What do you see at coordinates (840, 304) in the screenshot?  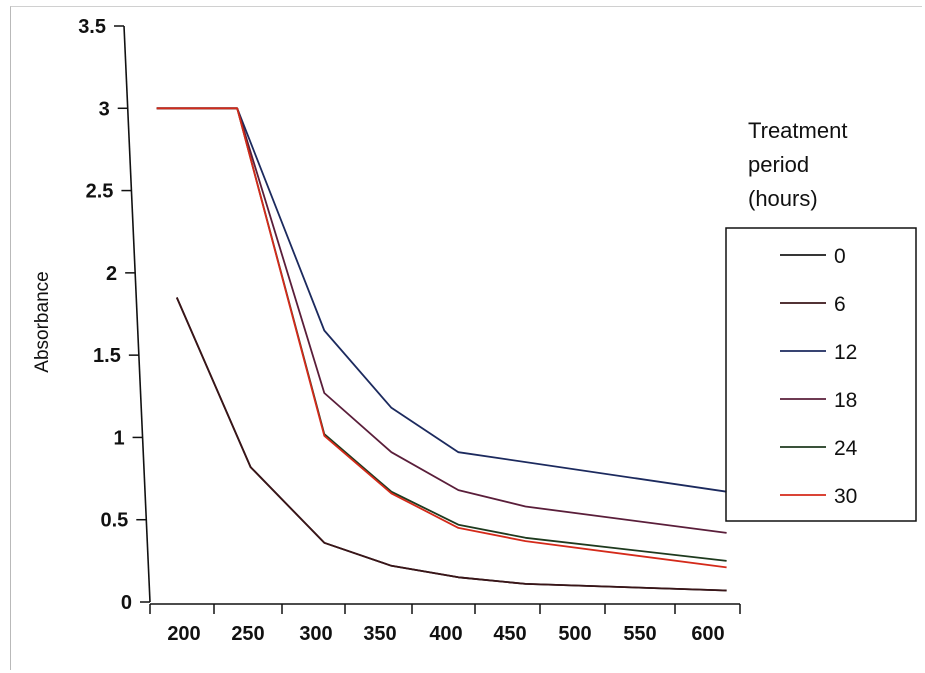 I see `legend-label-6: 6` at bounding box center [840, 304].